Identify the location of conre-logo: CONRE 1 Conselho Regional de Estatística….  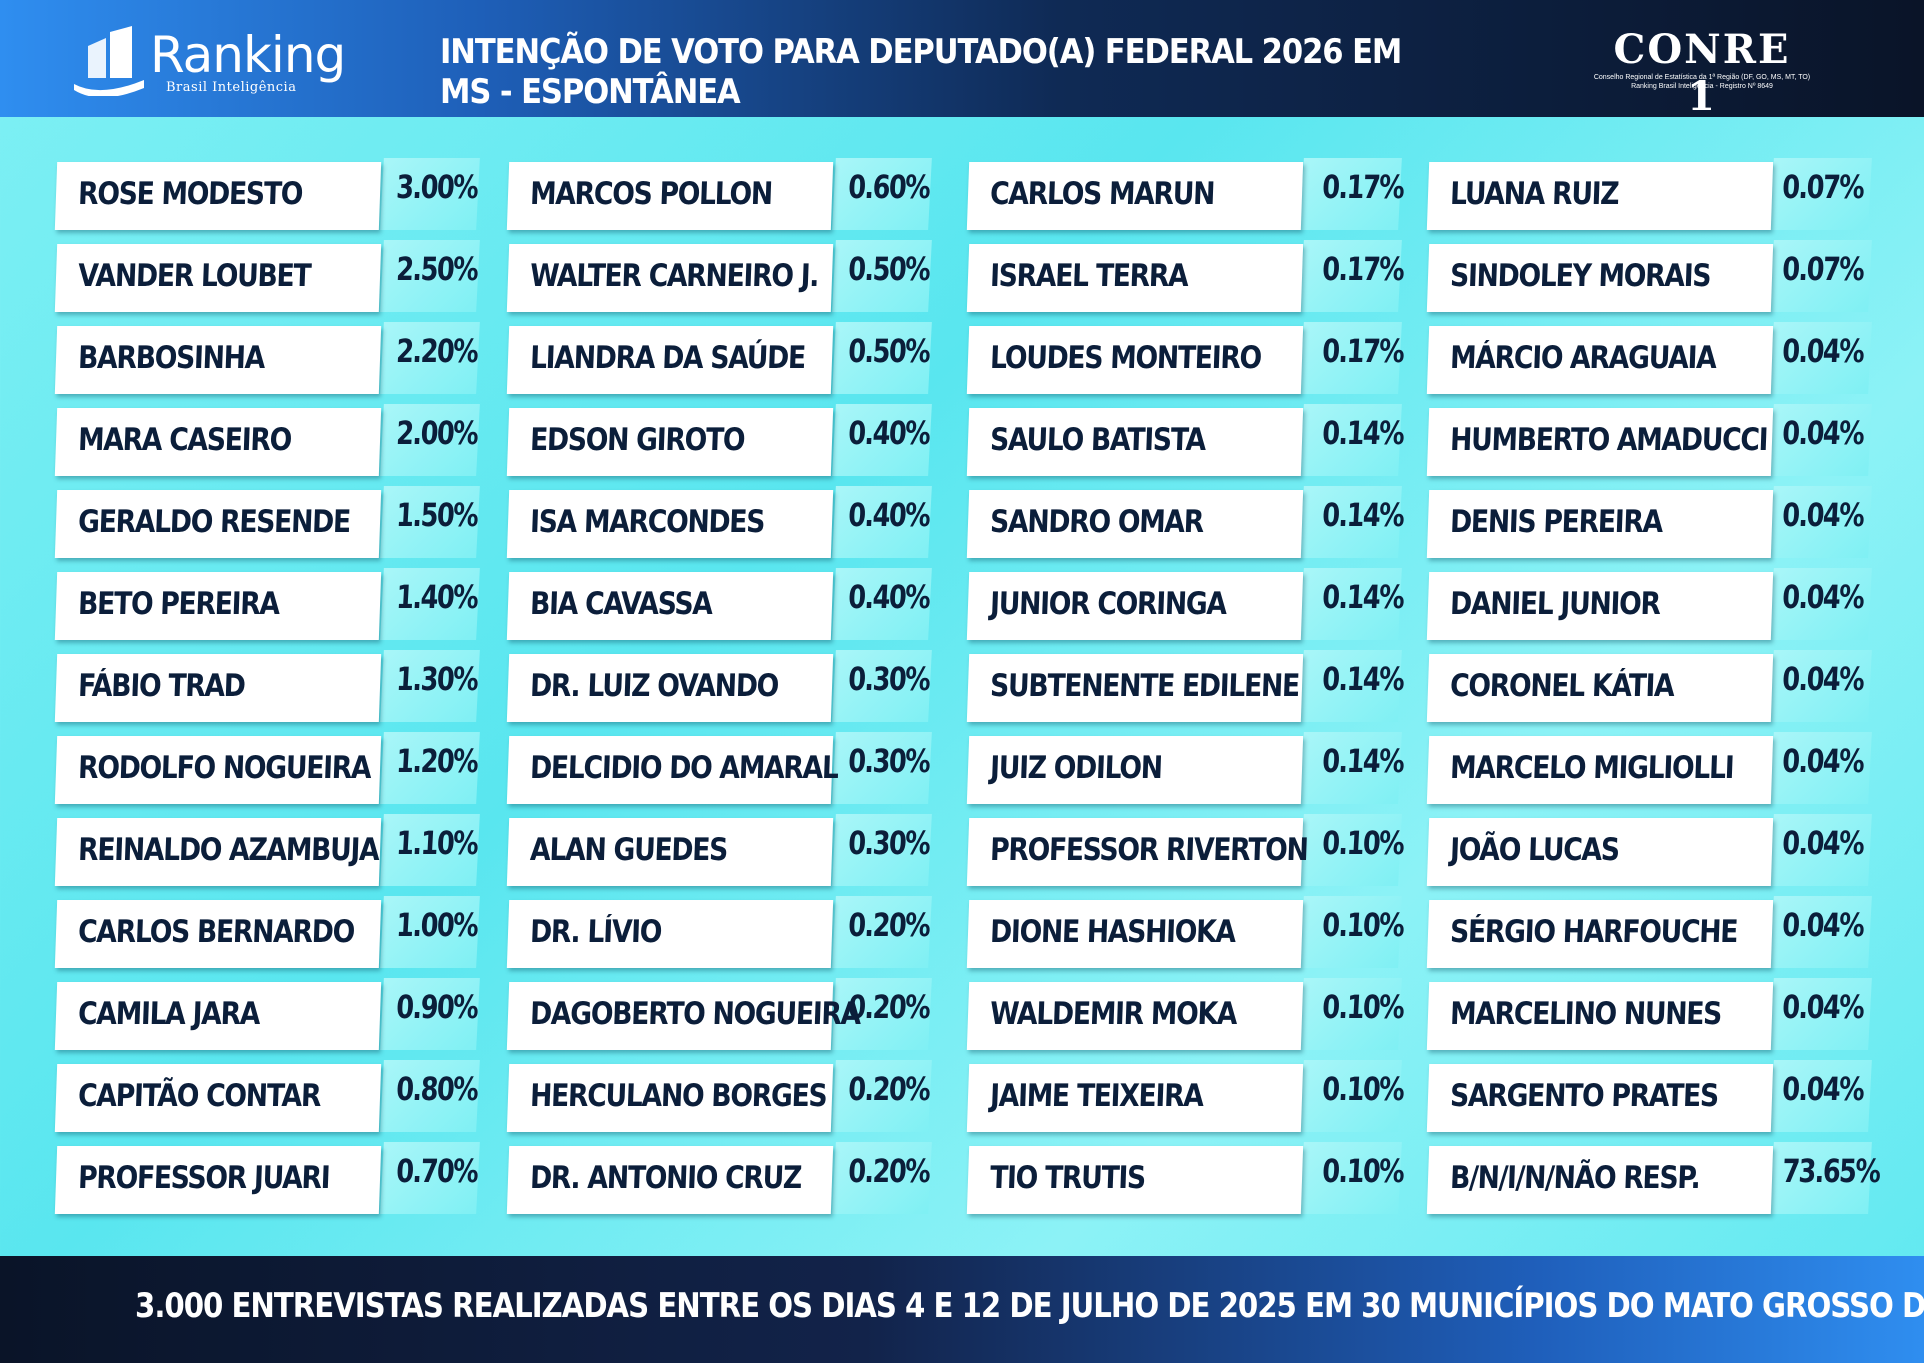
(1702, 73).